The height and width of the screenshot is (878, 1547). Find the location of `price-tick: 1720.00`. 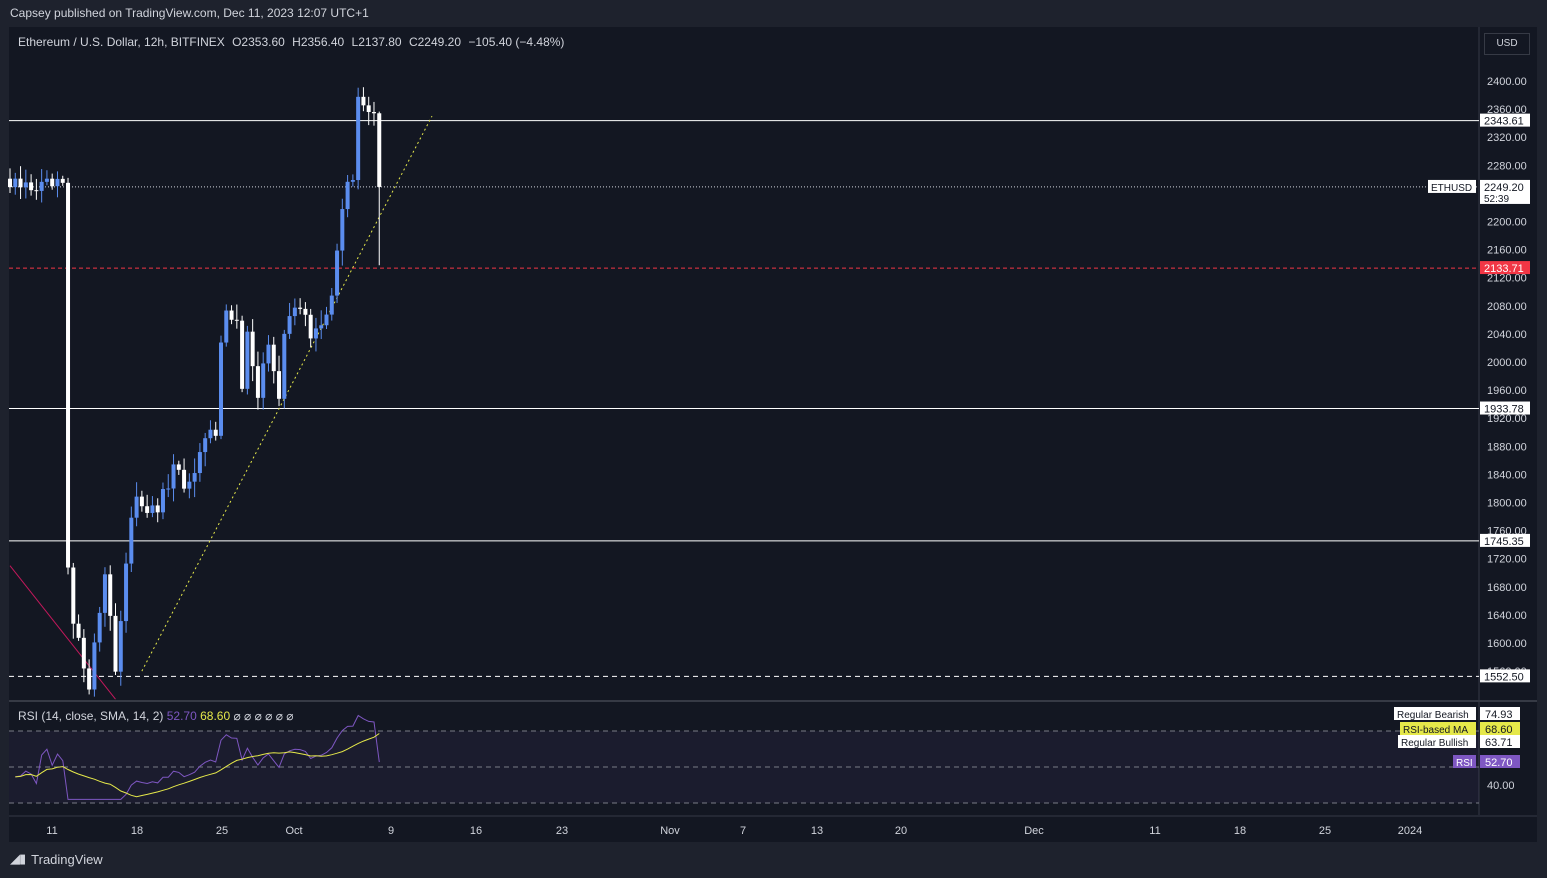

price-tick: 1720.00 is located at coordinates (1507, 560).